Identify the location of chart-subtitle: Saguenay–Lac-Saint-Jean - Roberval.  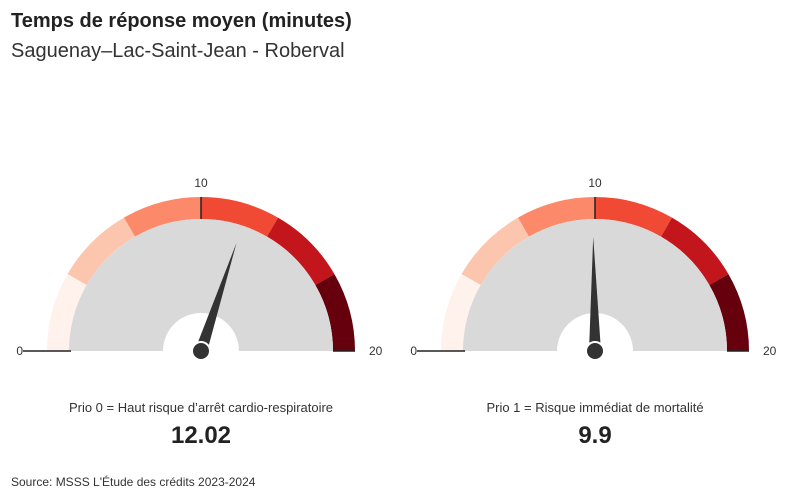
(178, 51).